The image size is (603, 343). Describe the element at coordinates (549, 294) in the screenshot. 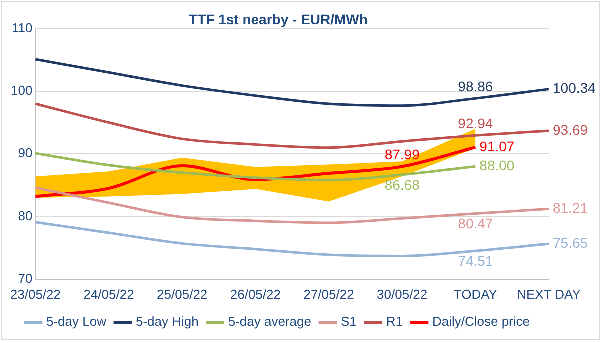

I see `x-tick-label: NEXT DAY` at that location.